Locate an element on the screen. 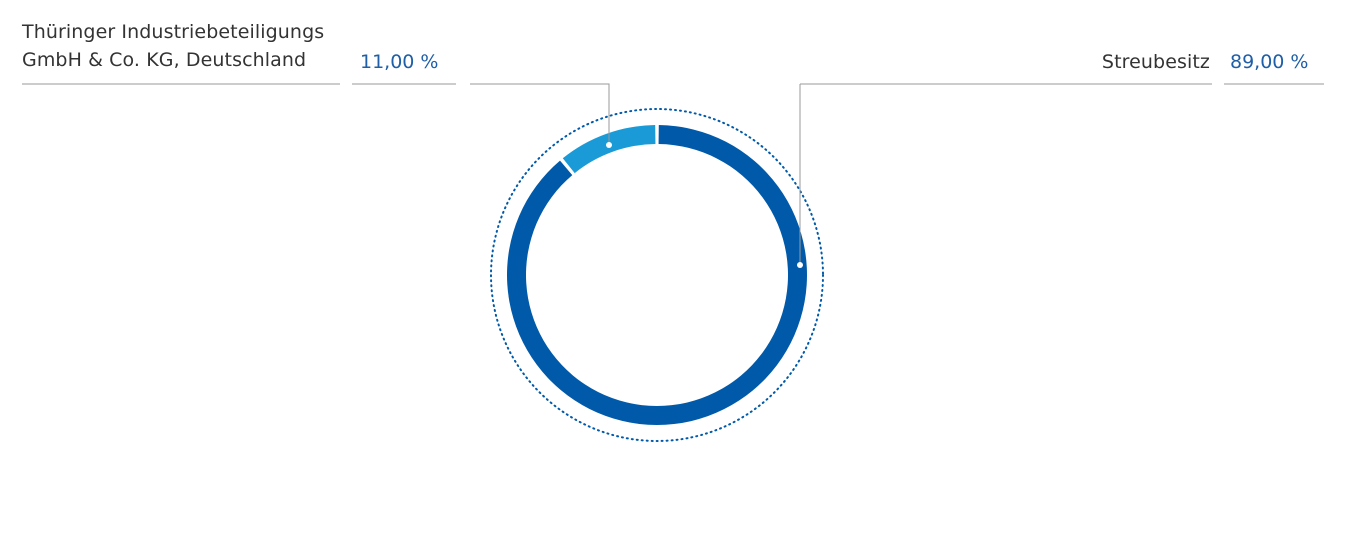 The width and height of the screenshot is (1350, 550). slice-value-1: 11,00 % is located at coordinates (399, 62).